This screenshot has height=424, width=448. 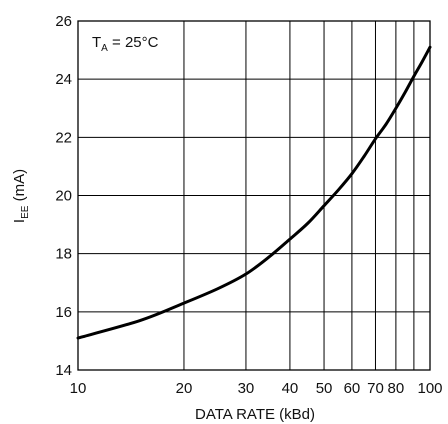 What do you see at coordinates (246, 388) in the screenshot?
I see `x-tick-label: 30` at bounding box center [246, 388].